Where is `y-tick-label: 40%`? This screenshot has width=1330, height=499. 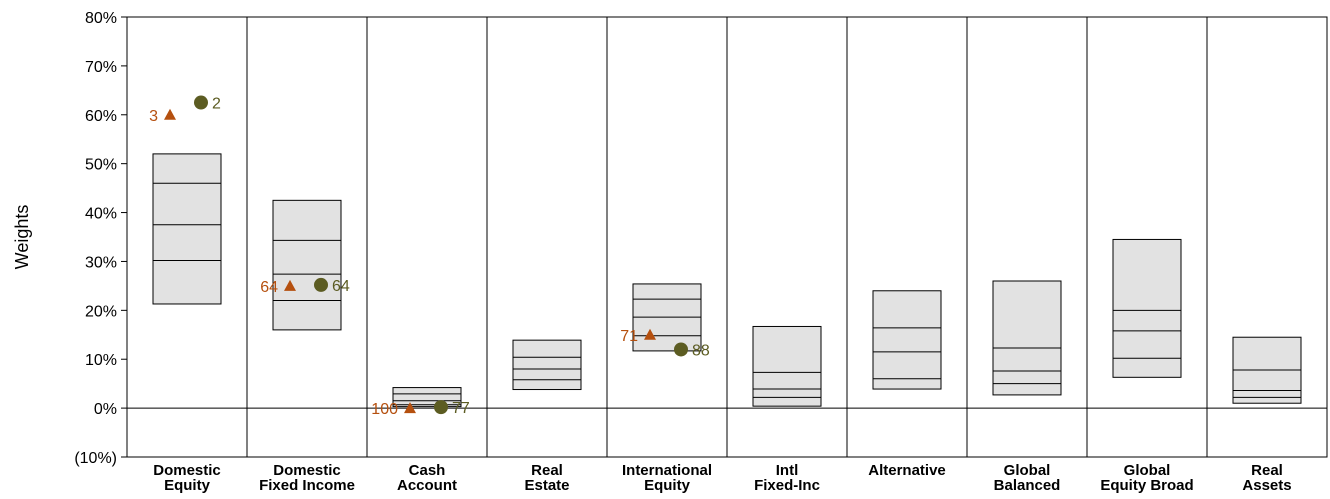 y-tick-label: 40% is located at coordinates (101, 214).